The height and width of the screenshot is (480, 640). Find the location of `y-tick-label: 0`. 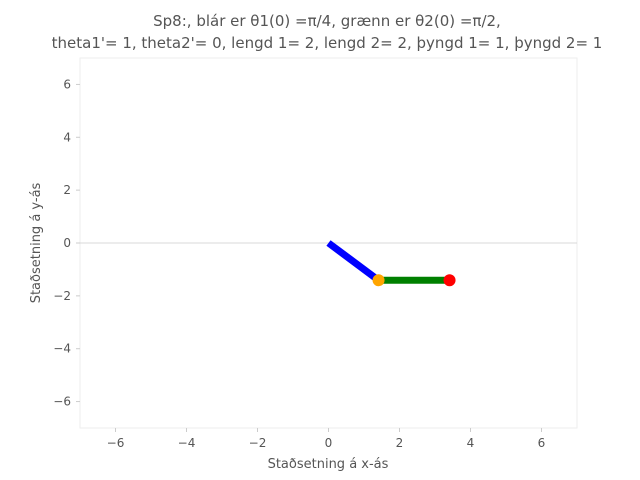

y-tick-label: 0 is located at coordinates (67, 243).